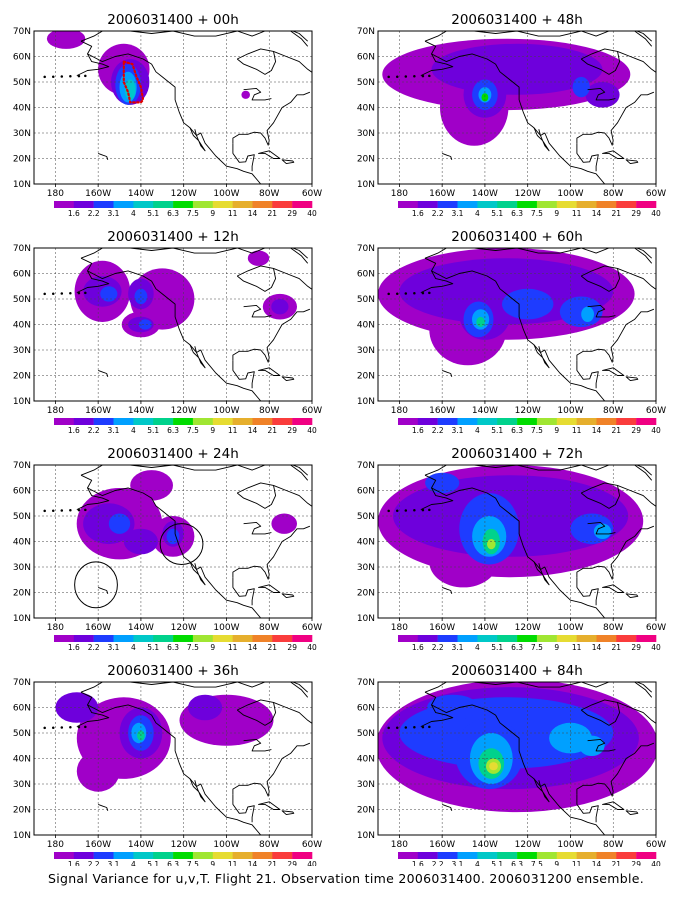  I want to click on flight-track, so click(133, 82).